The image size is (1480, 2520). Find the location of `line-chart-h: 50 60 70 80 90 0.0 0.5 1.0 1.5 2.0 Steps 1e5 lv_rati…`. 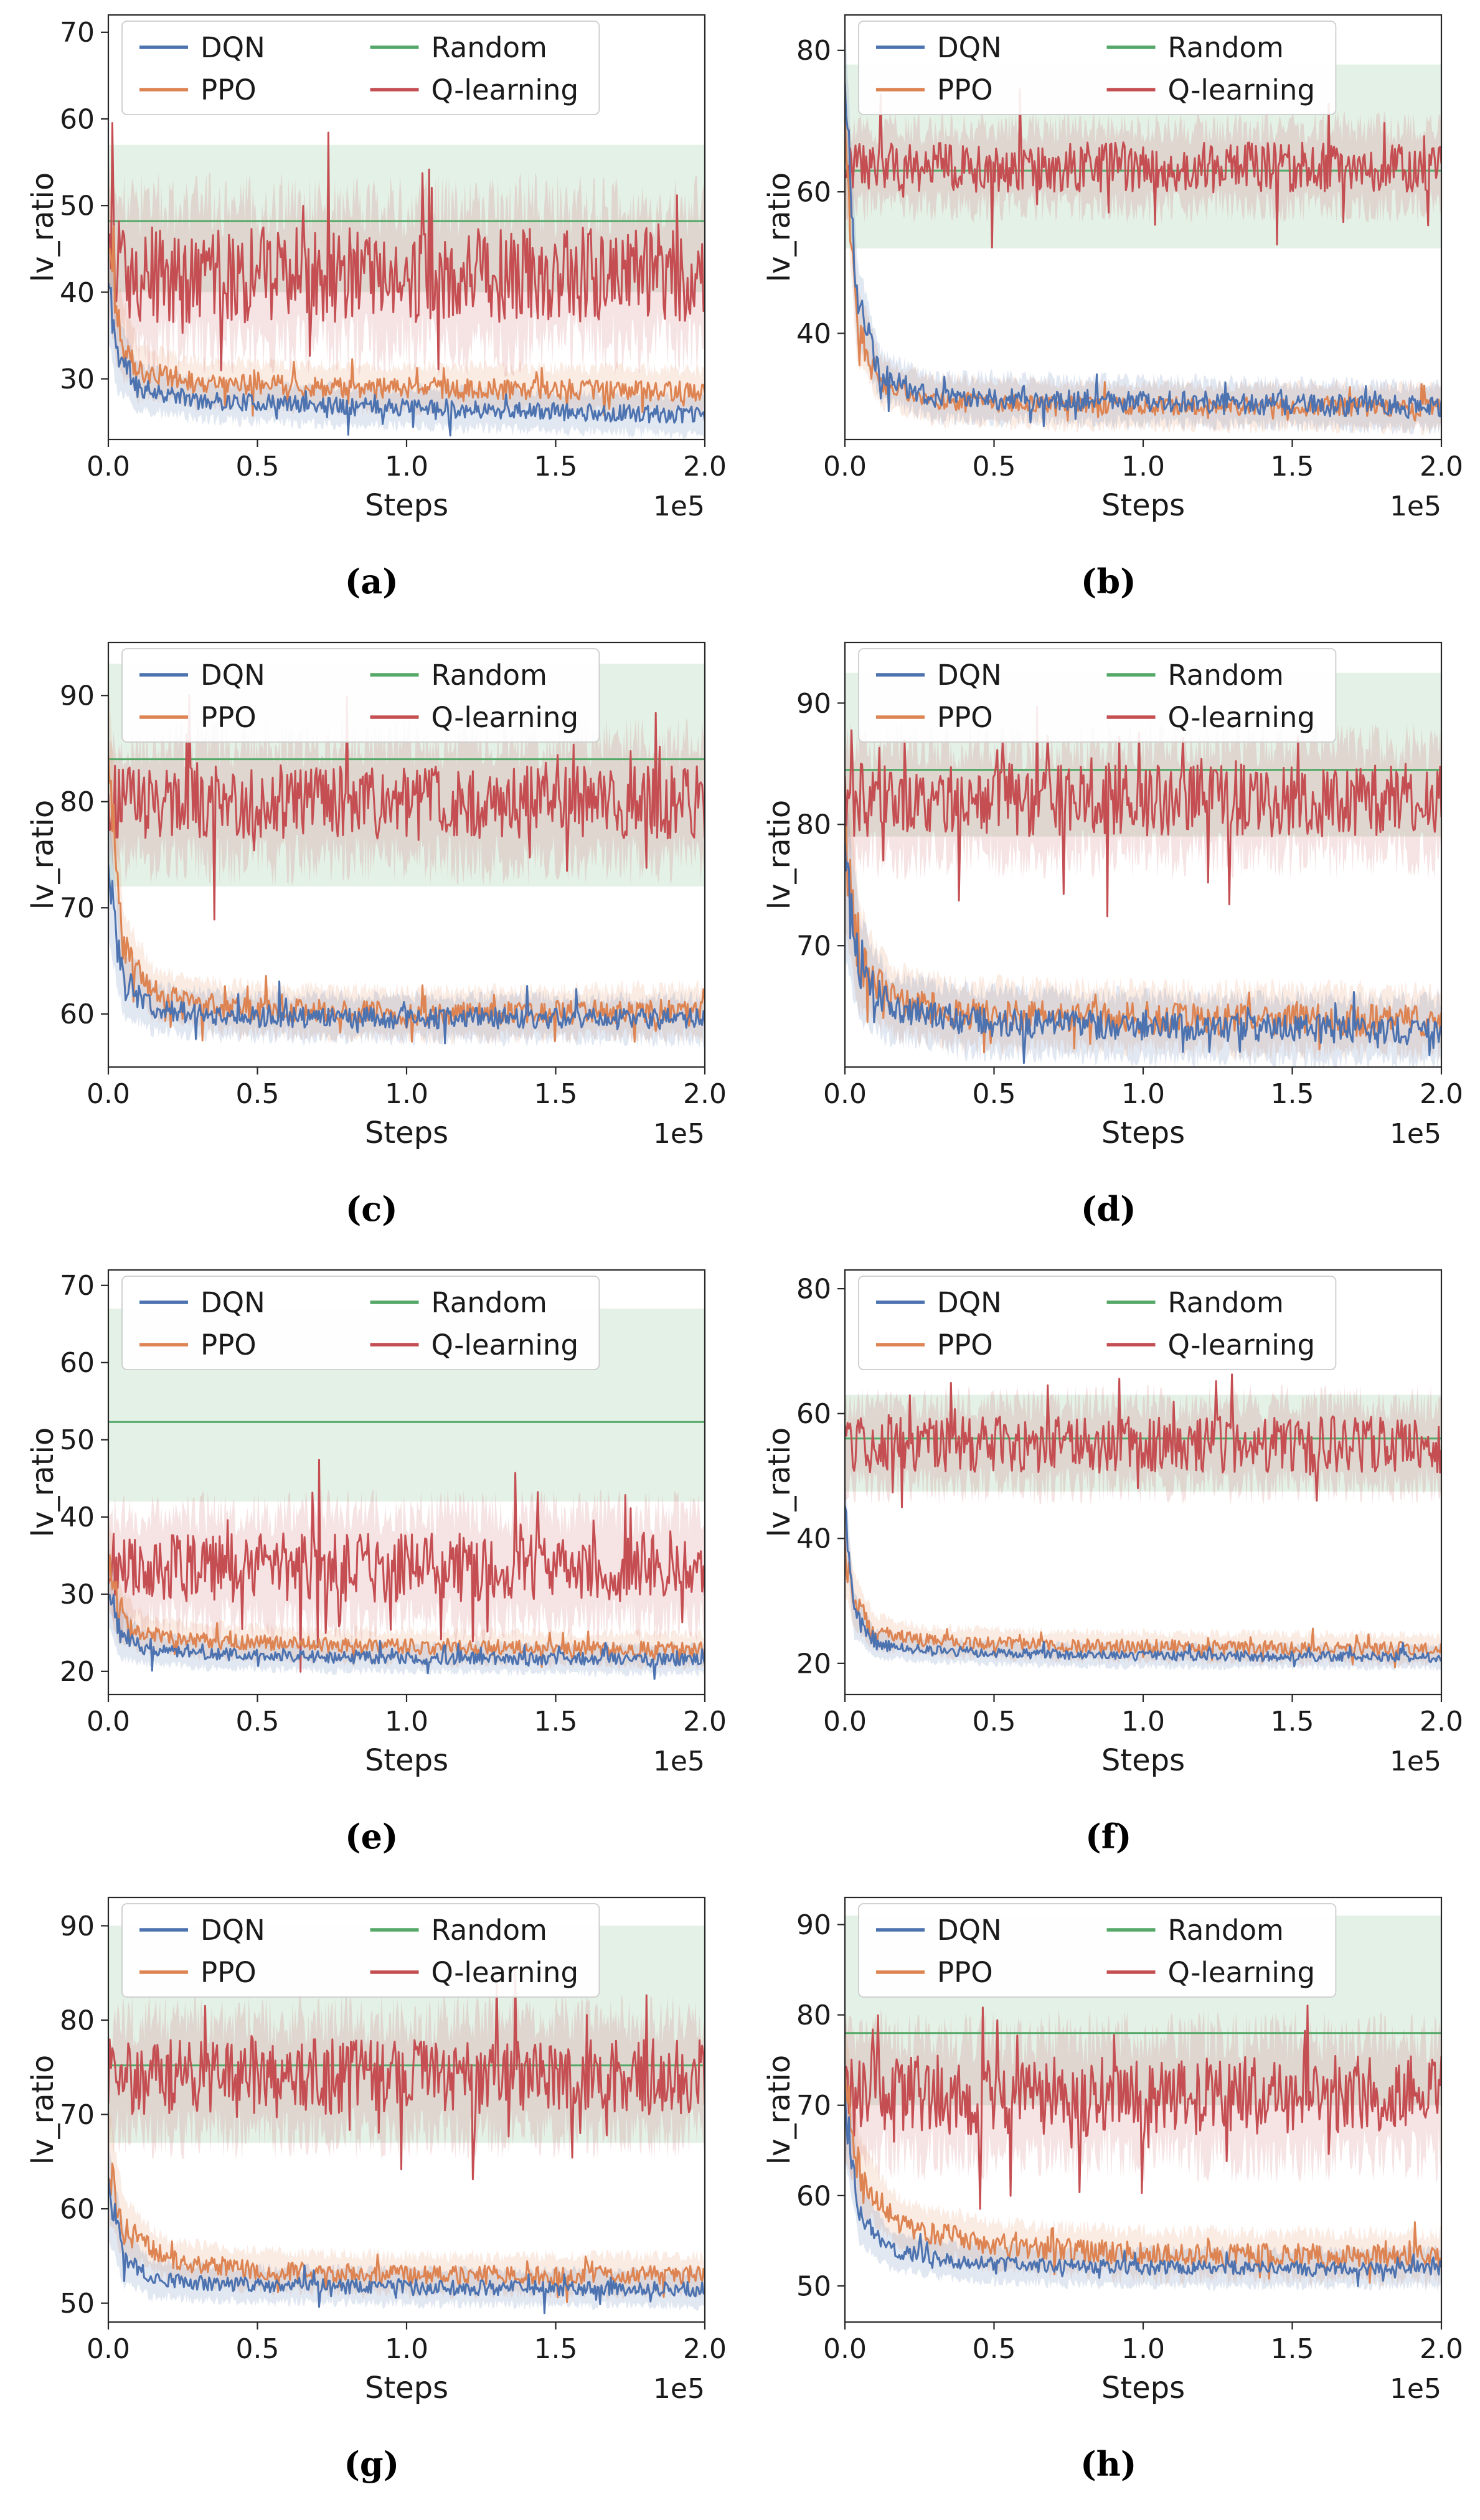

line-chart-h: 50 60 70 80 90 0.0 0.5 1.0 1.5 2.0 Steps 1e5 lv_rati… is located at coordinates (1108, 2160).